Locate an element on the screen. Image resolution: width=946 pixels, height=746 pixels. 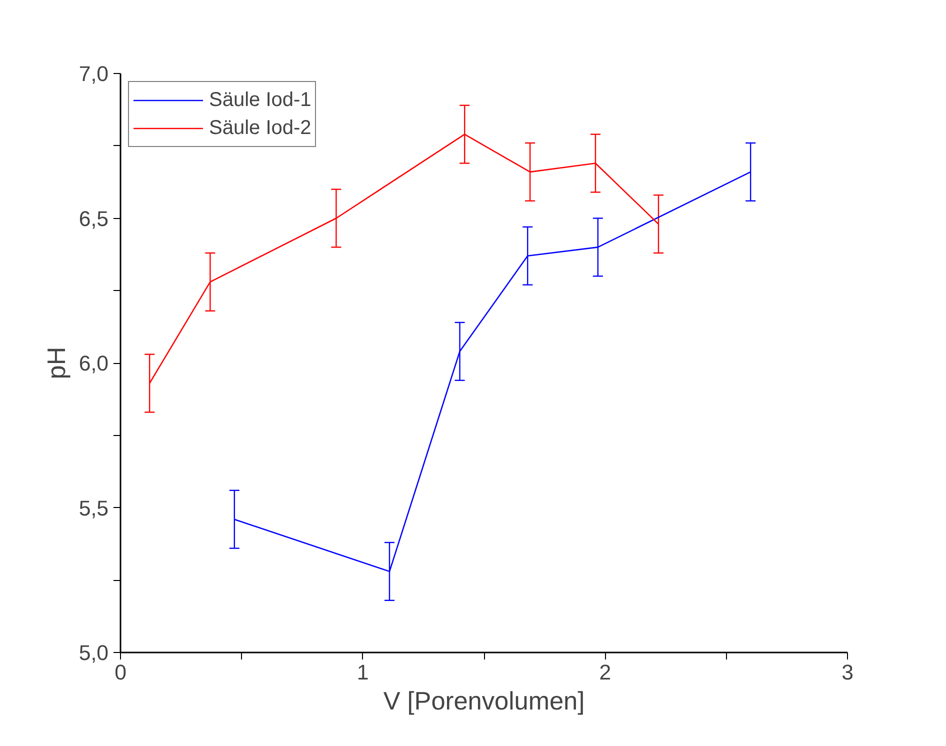
y-tick-label: 6,5 is located at coordinates (93, 218).